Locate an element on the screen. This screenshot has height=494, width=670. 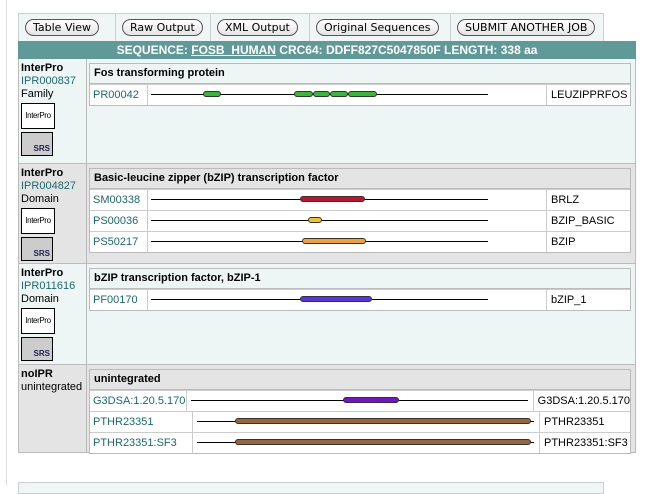
group-info: InterPro IPR000837 Family InterPro SRS is located at coordinates (53, 111).